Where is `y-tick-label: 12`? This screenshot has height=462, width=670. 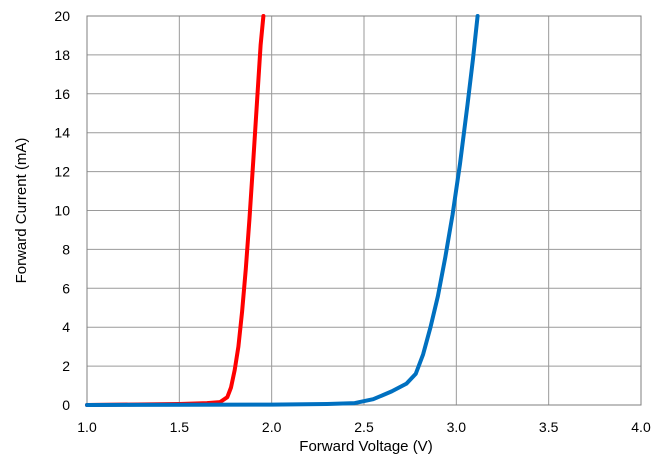 y-tick-label: 12 is located at coordinates (62, 172).